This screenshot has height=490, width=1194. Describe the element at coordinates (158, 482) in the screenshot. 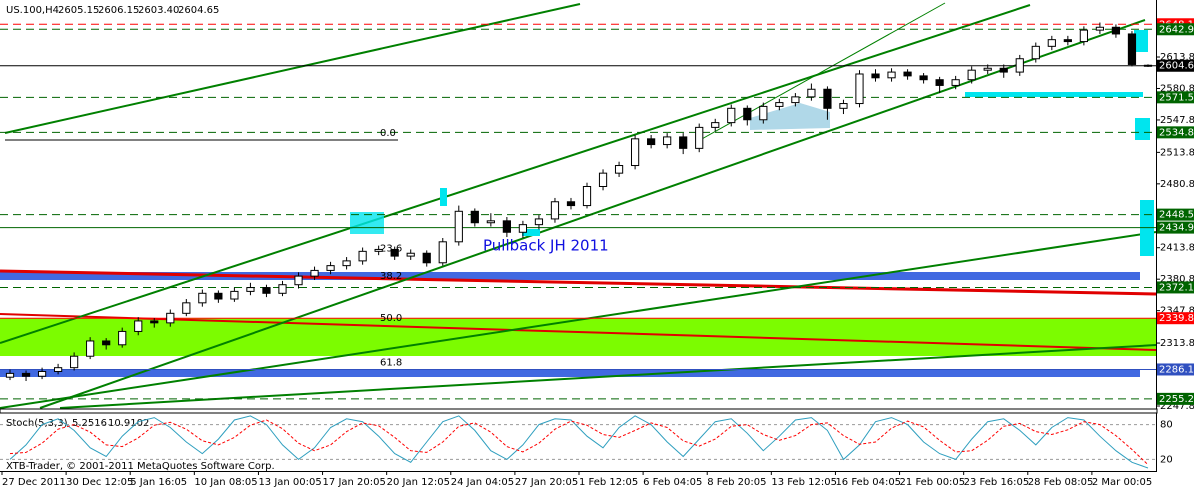

I see `x-tick-label: 5 Jan 16:05` at that location.